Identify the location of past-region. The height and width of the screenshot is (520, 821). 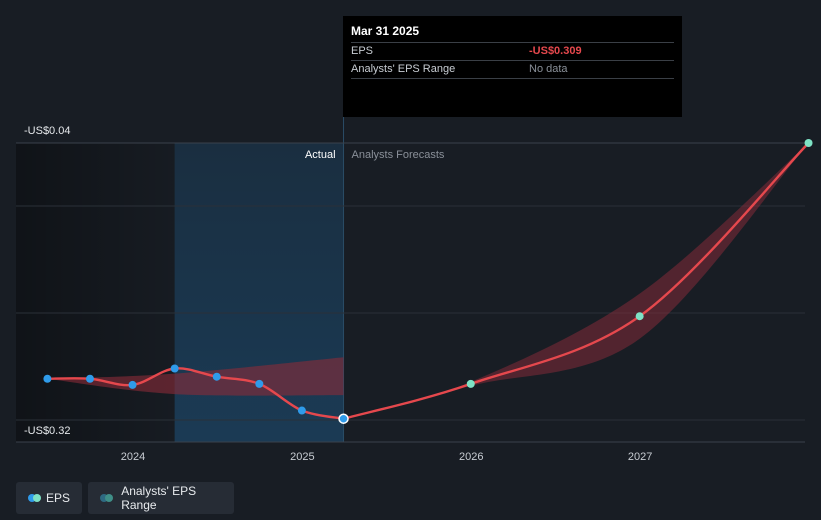
(95, 292).